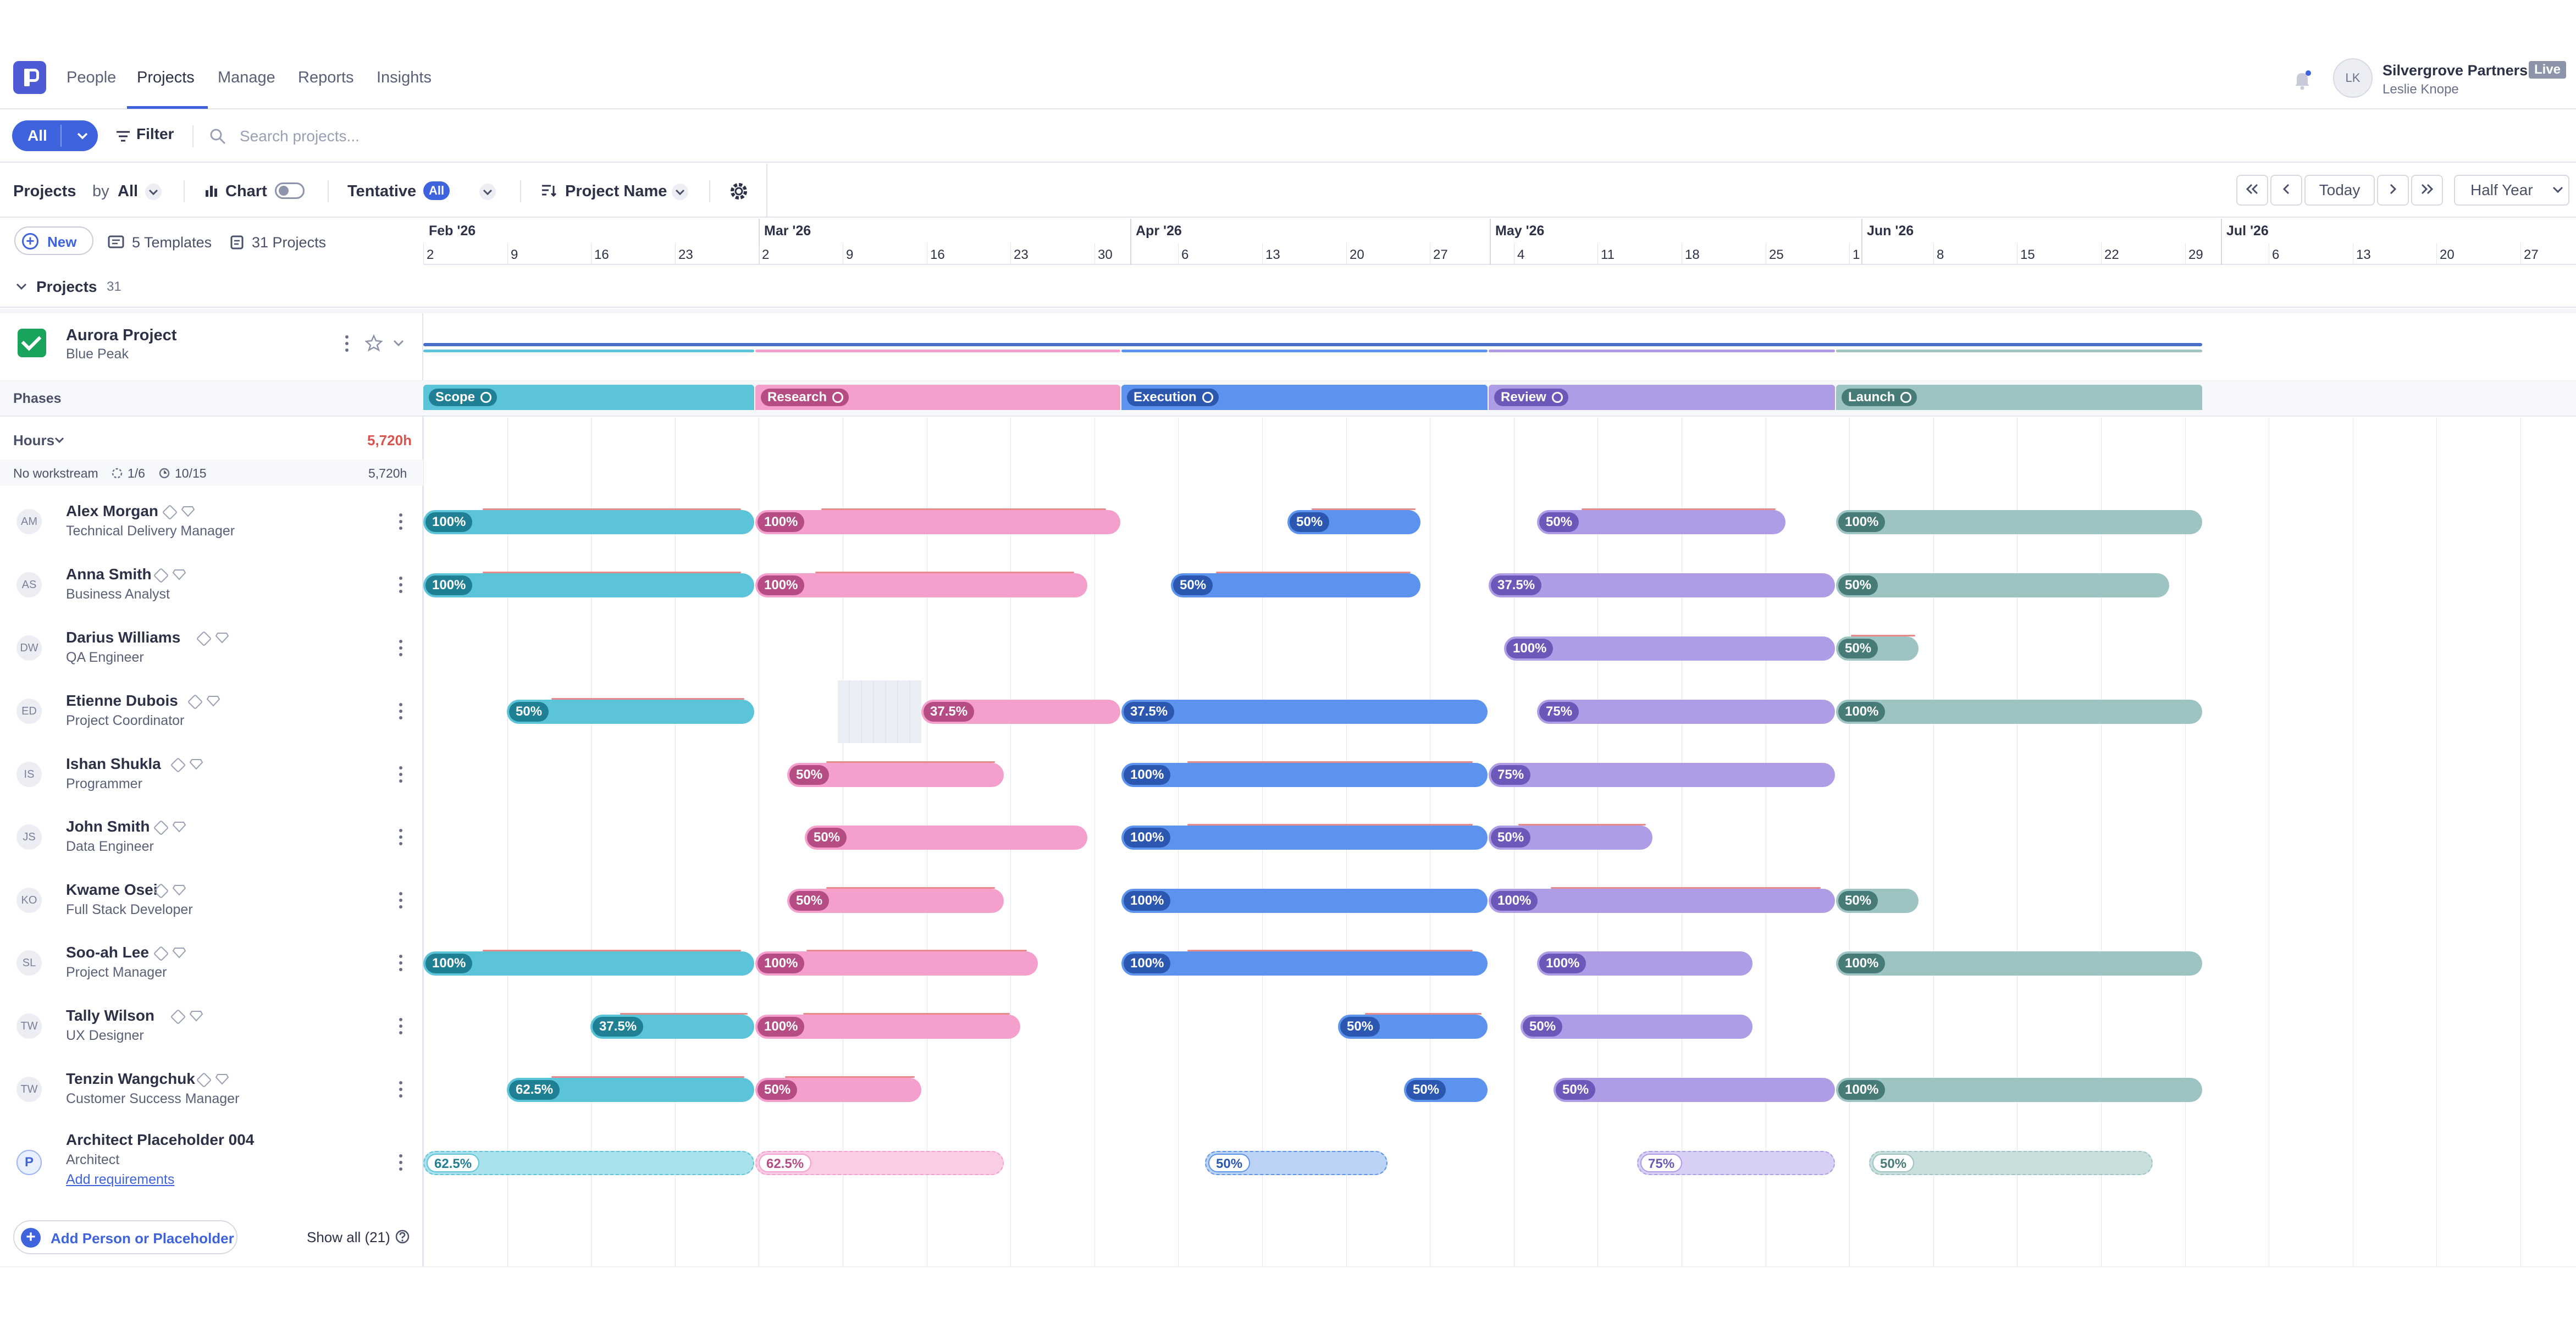 Image resolution: width=2576 pixels, height=1318 pixels. I want to click on project-name: Aurora Project, so click(121, 335).